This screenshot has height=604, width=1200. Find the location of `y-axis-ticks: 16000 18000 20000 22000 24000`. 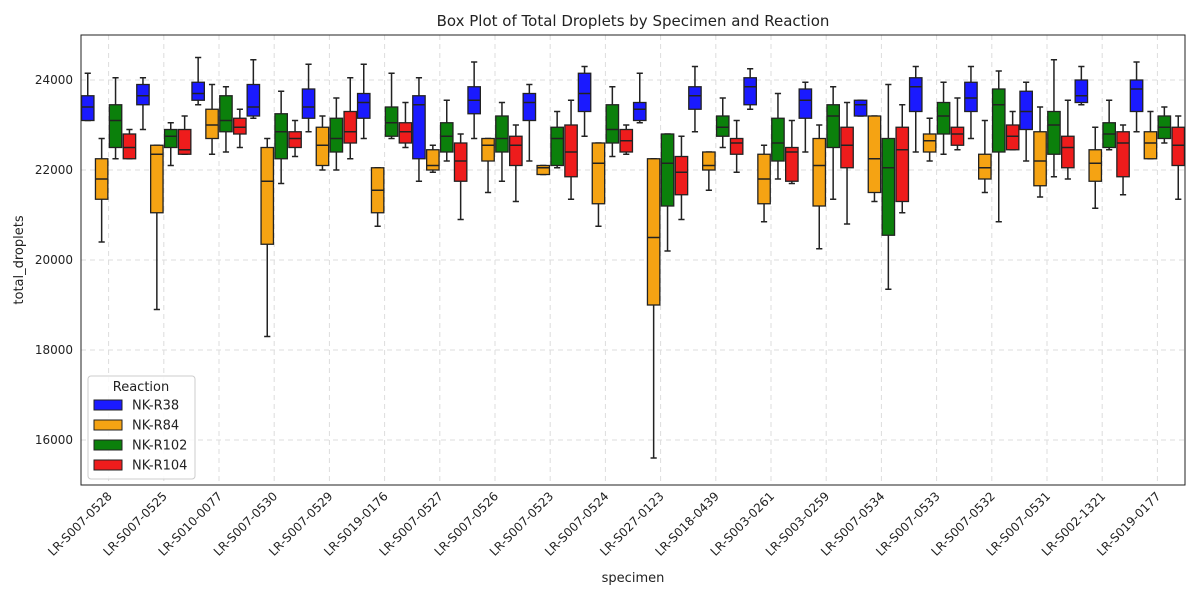

y-axis-ticks: 16000 18000 20000 22000 24000 is located at coordinates (54, 260).